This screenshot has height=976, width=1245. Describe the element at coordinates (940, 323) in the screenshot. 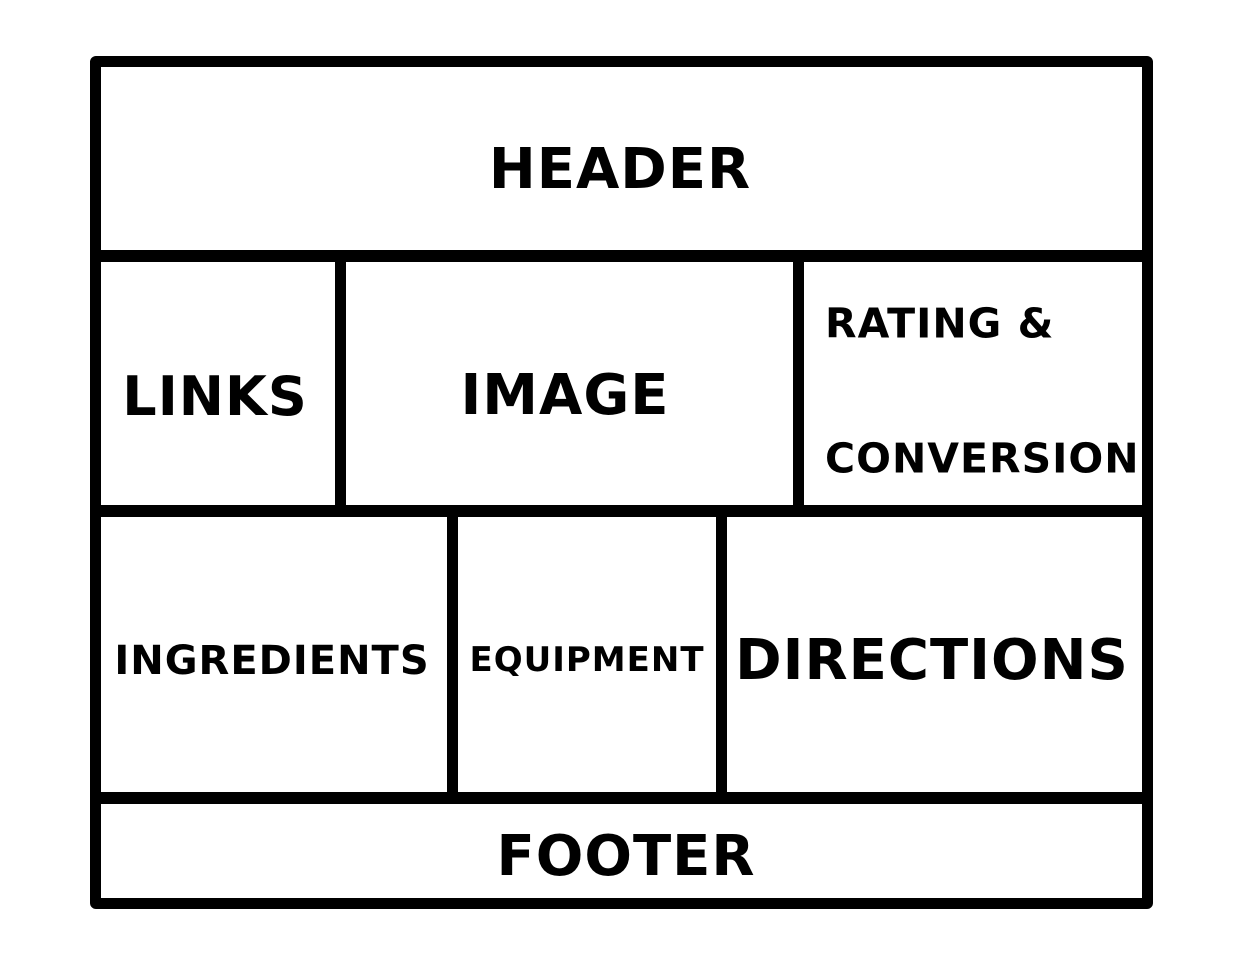

I see `rating-label-line1: RATING &` at that location.